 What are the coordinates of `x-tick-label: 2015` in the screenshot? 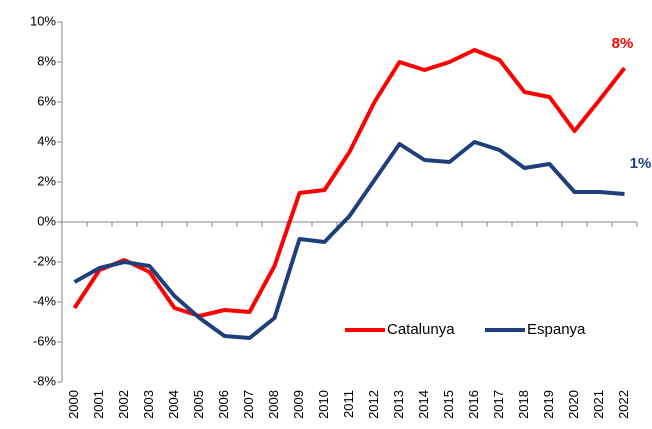 It's located at (448, 404).